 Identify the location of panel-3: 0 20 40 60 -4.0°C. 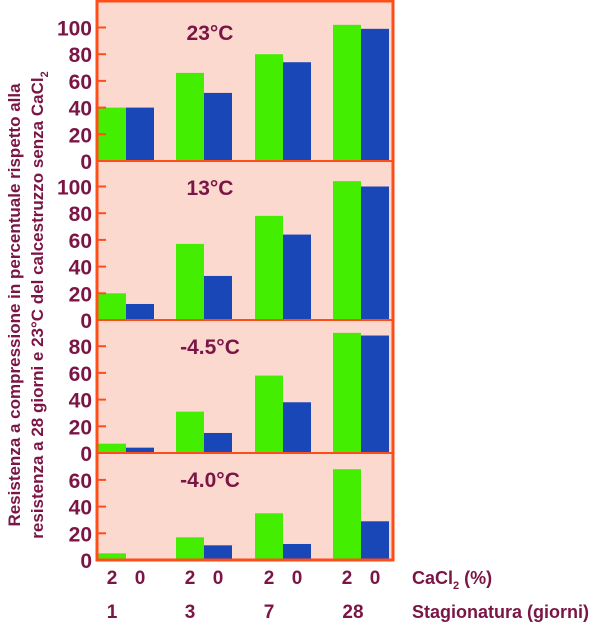
(230, 521).